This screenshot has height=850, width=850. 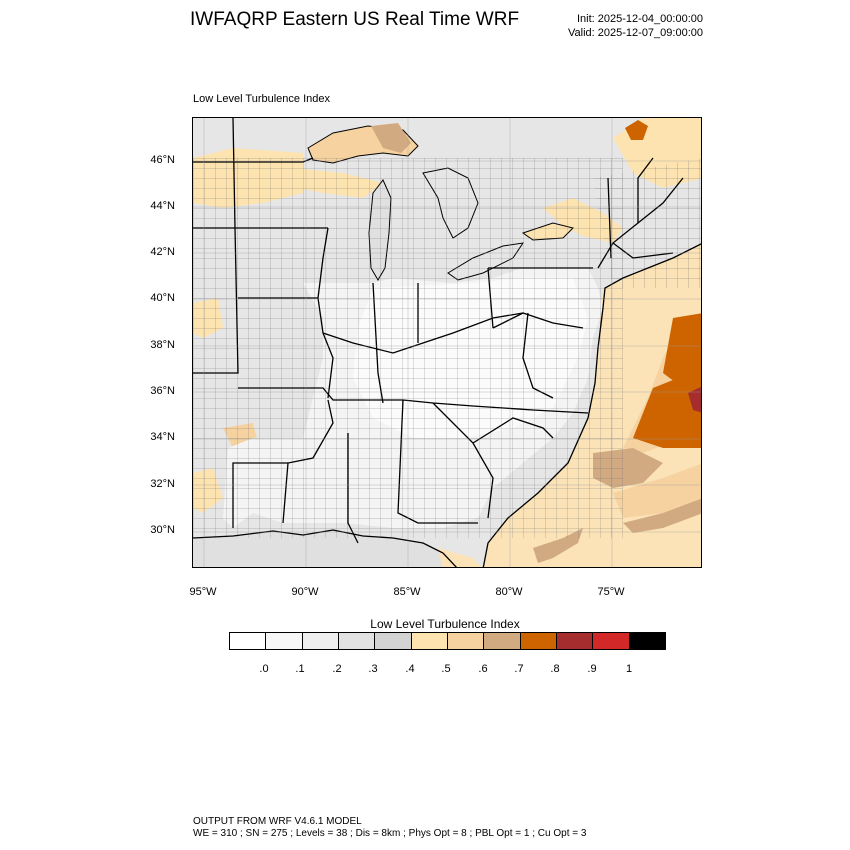 I want to click on gulf-of-mexico, so click(x=325, y=548).